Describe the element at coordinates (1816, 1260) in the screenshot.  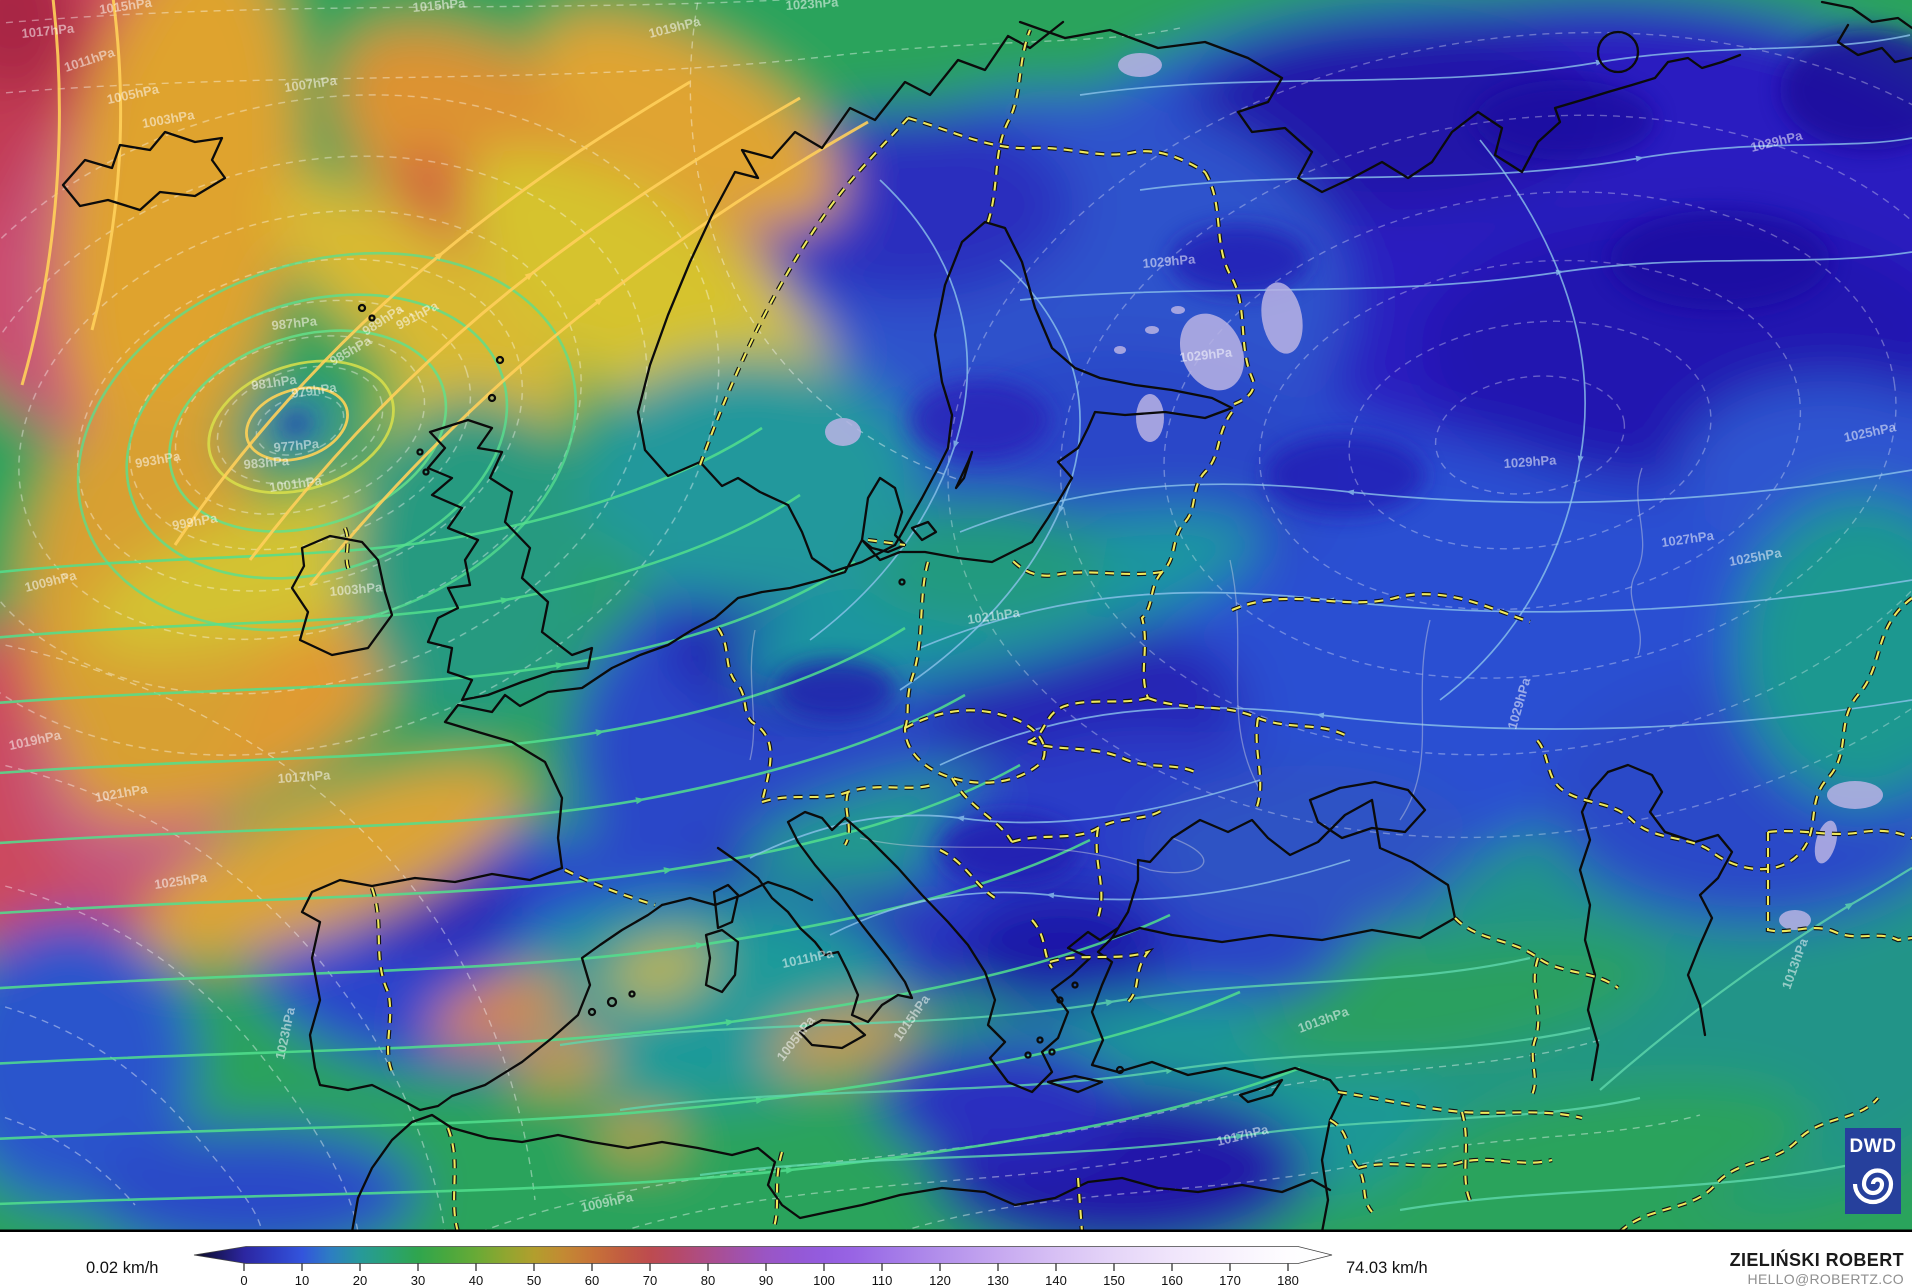
I see `attribution-name: ZIELIŃSKI ROBERT` at that location.